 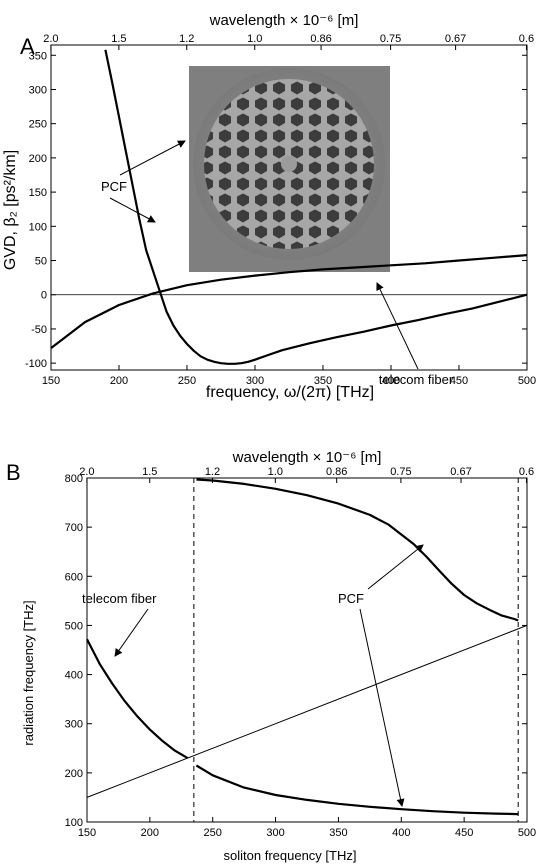 I want to click on panel-b-x-tick-label: 300, so click(x=275, y=833).